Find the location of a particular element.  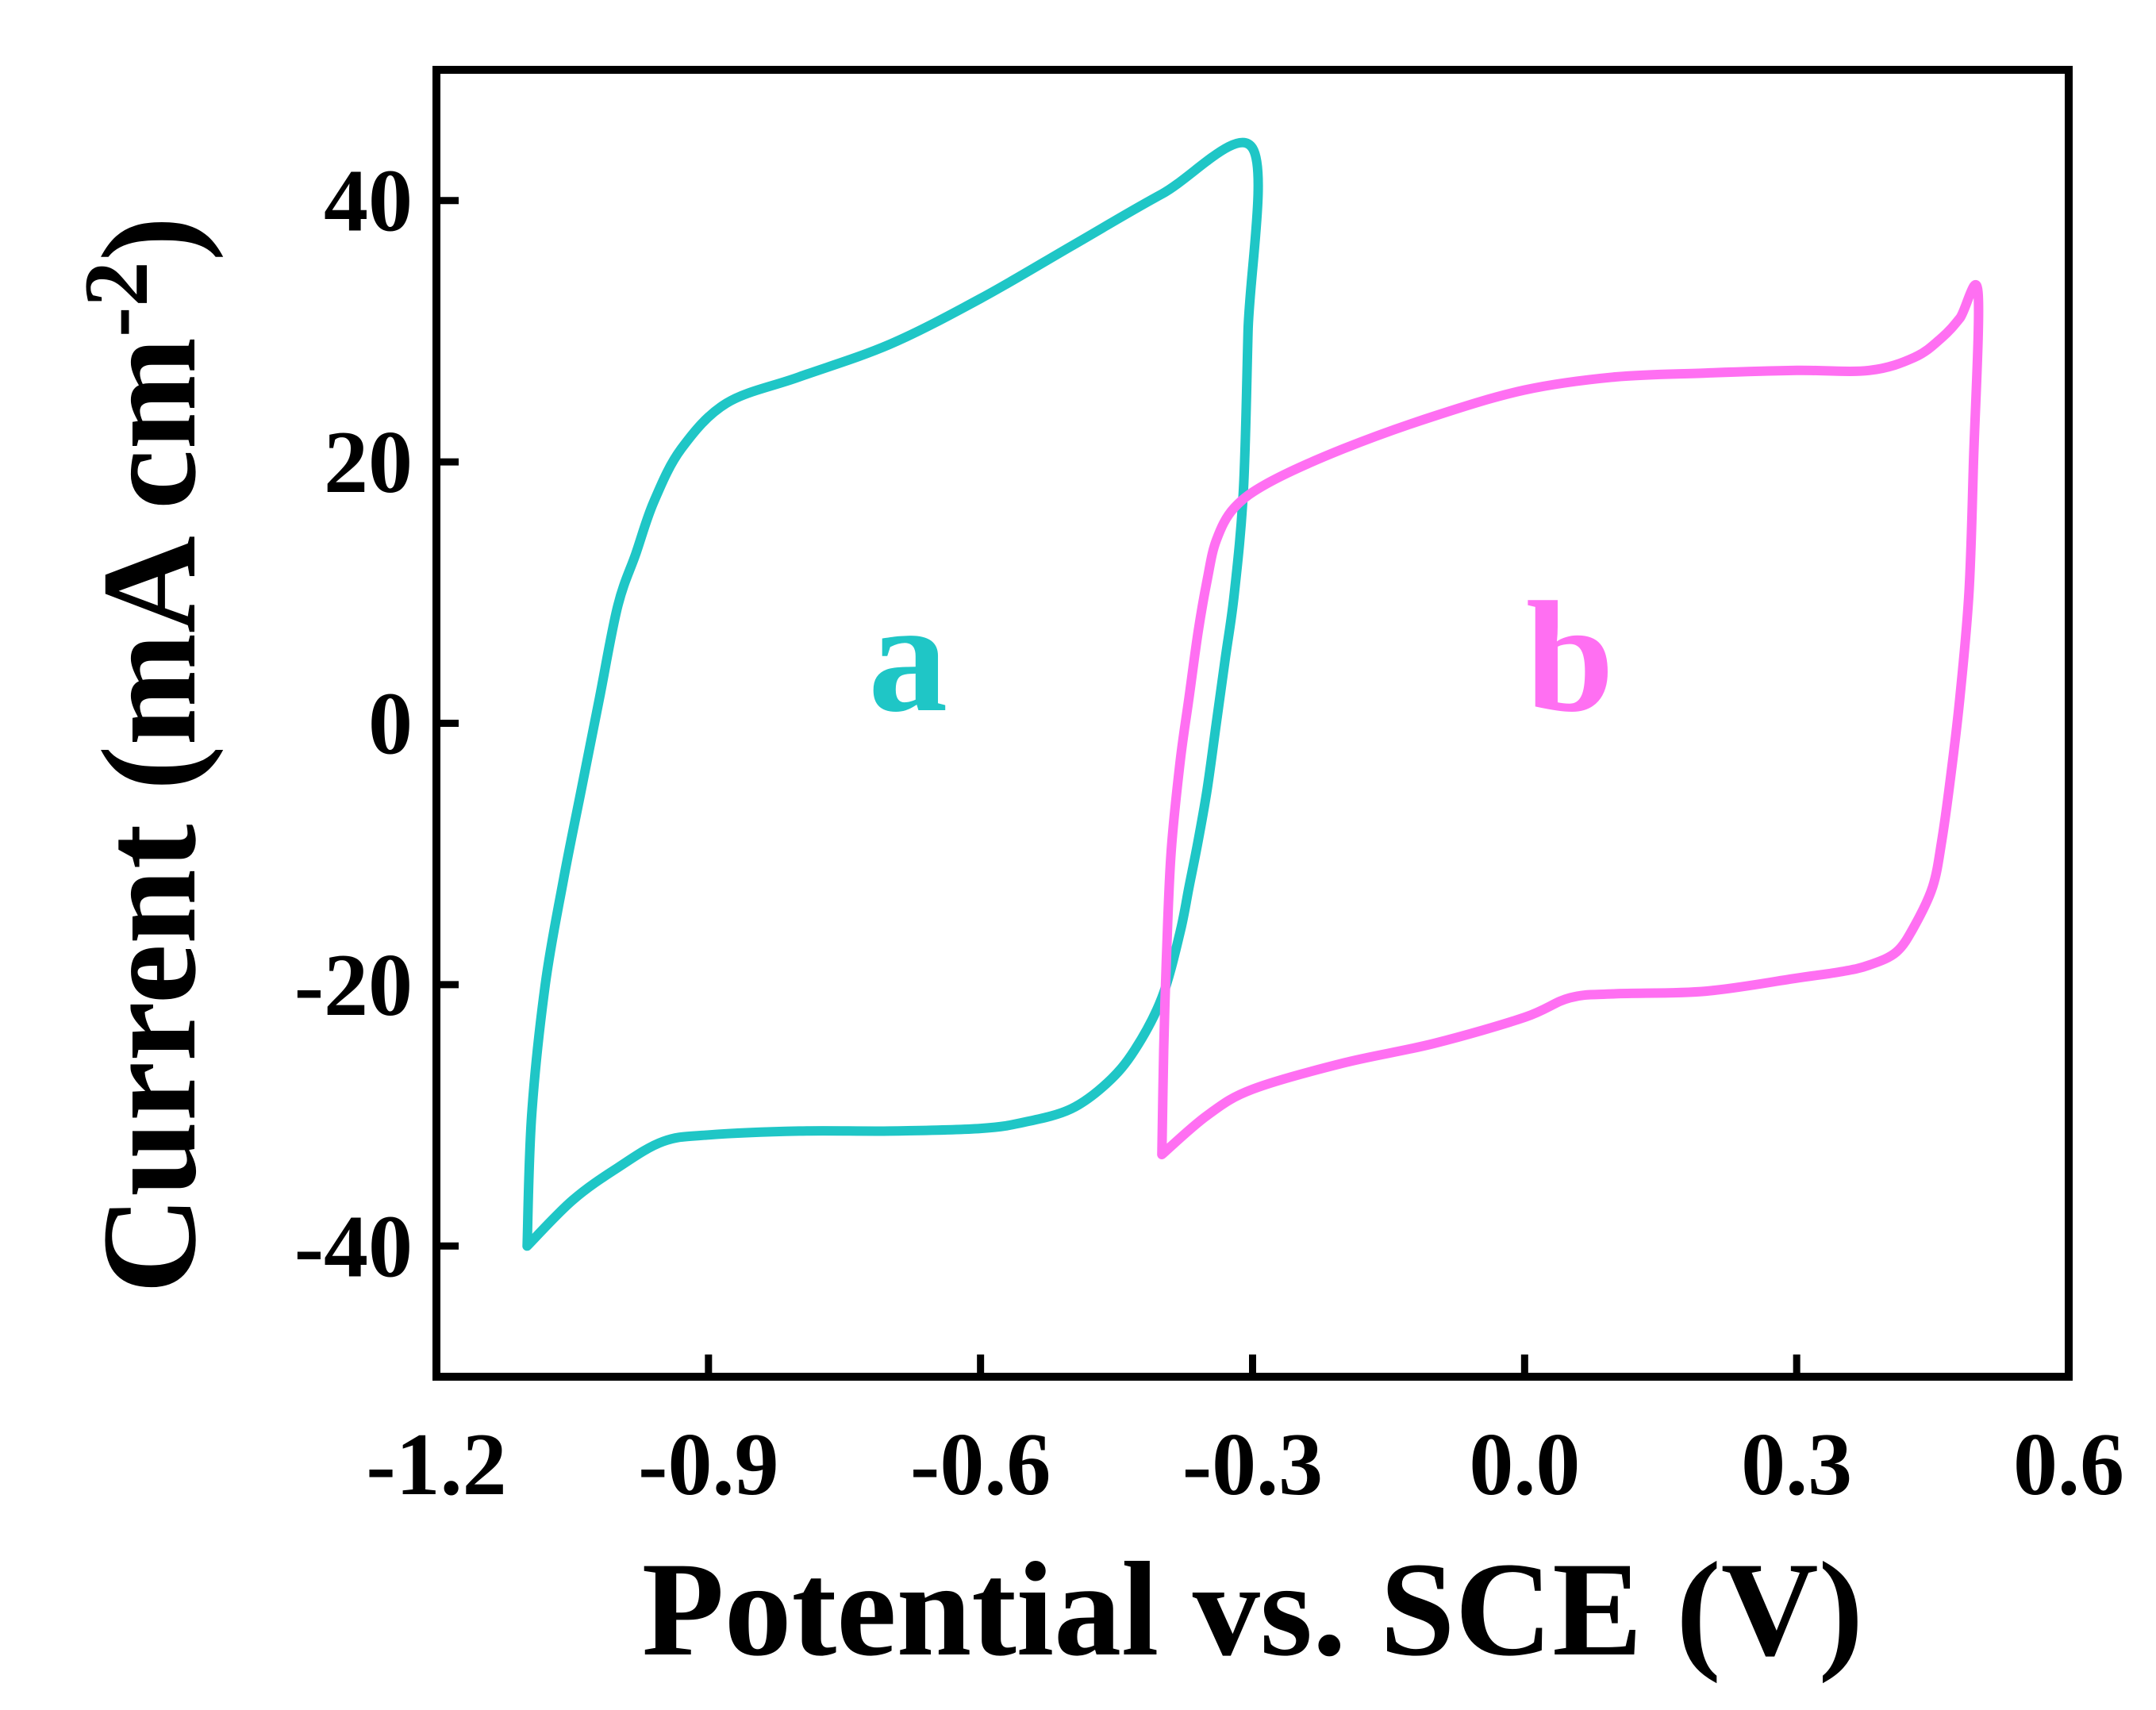

x-axis-title: Potential vs. SCE (V) is located at coordinates (1252, 1610).